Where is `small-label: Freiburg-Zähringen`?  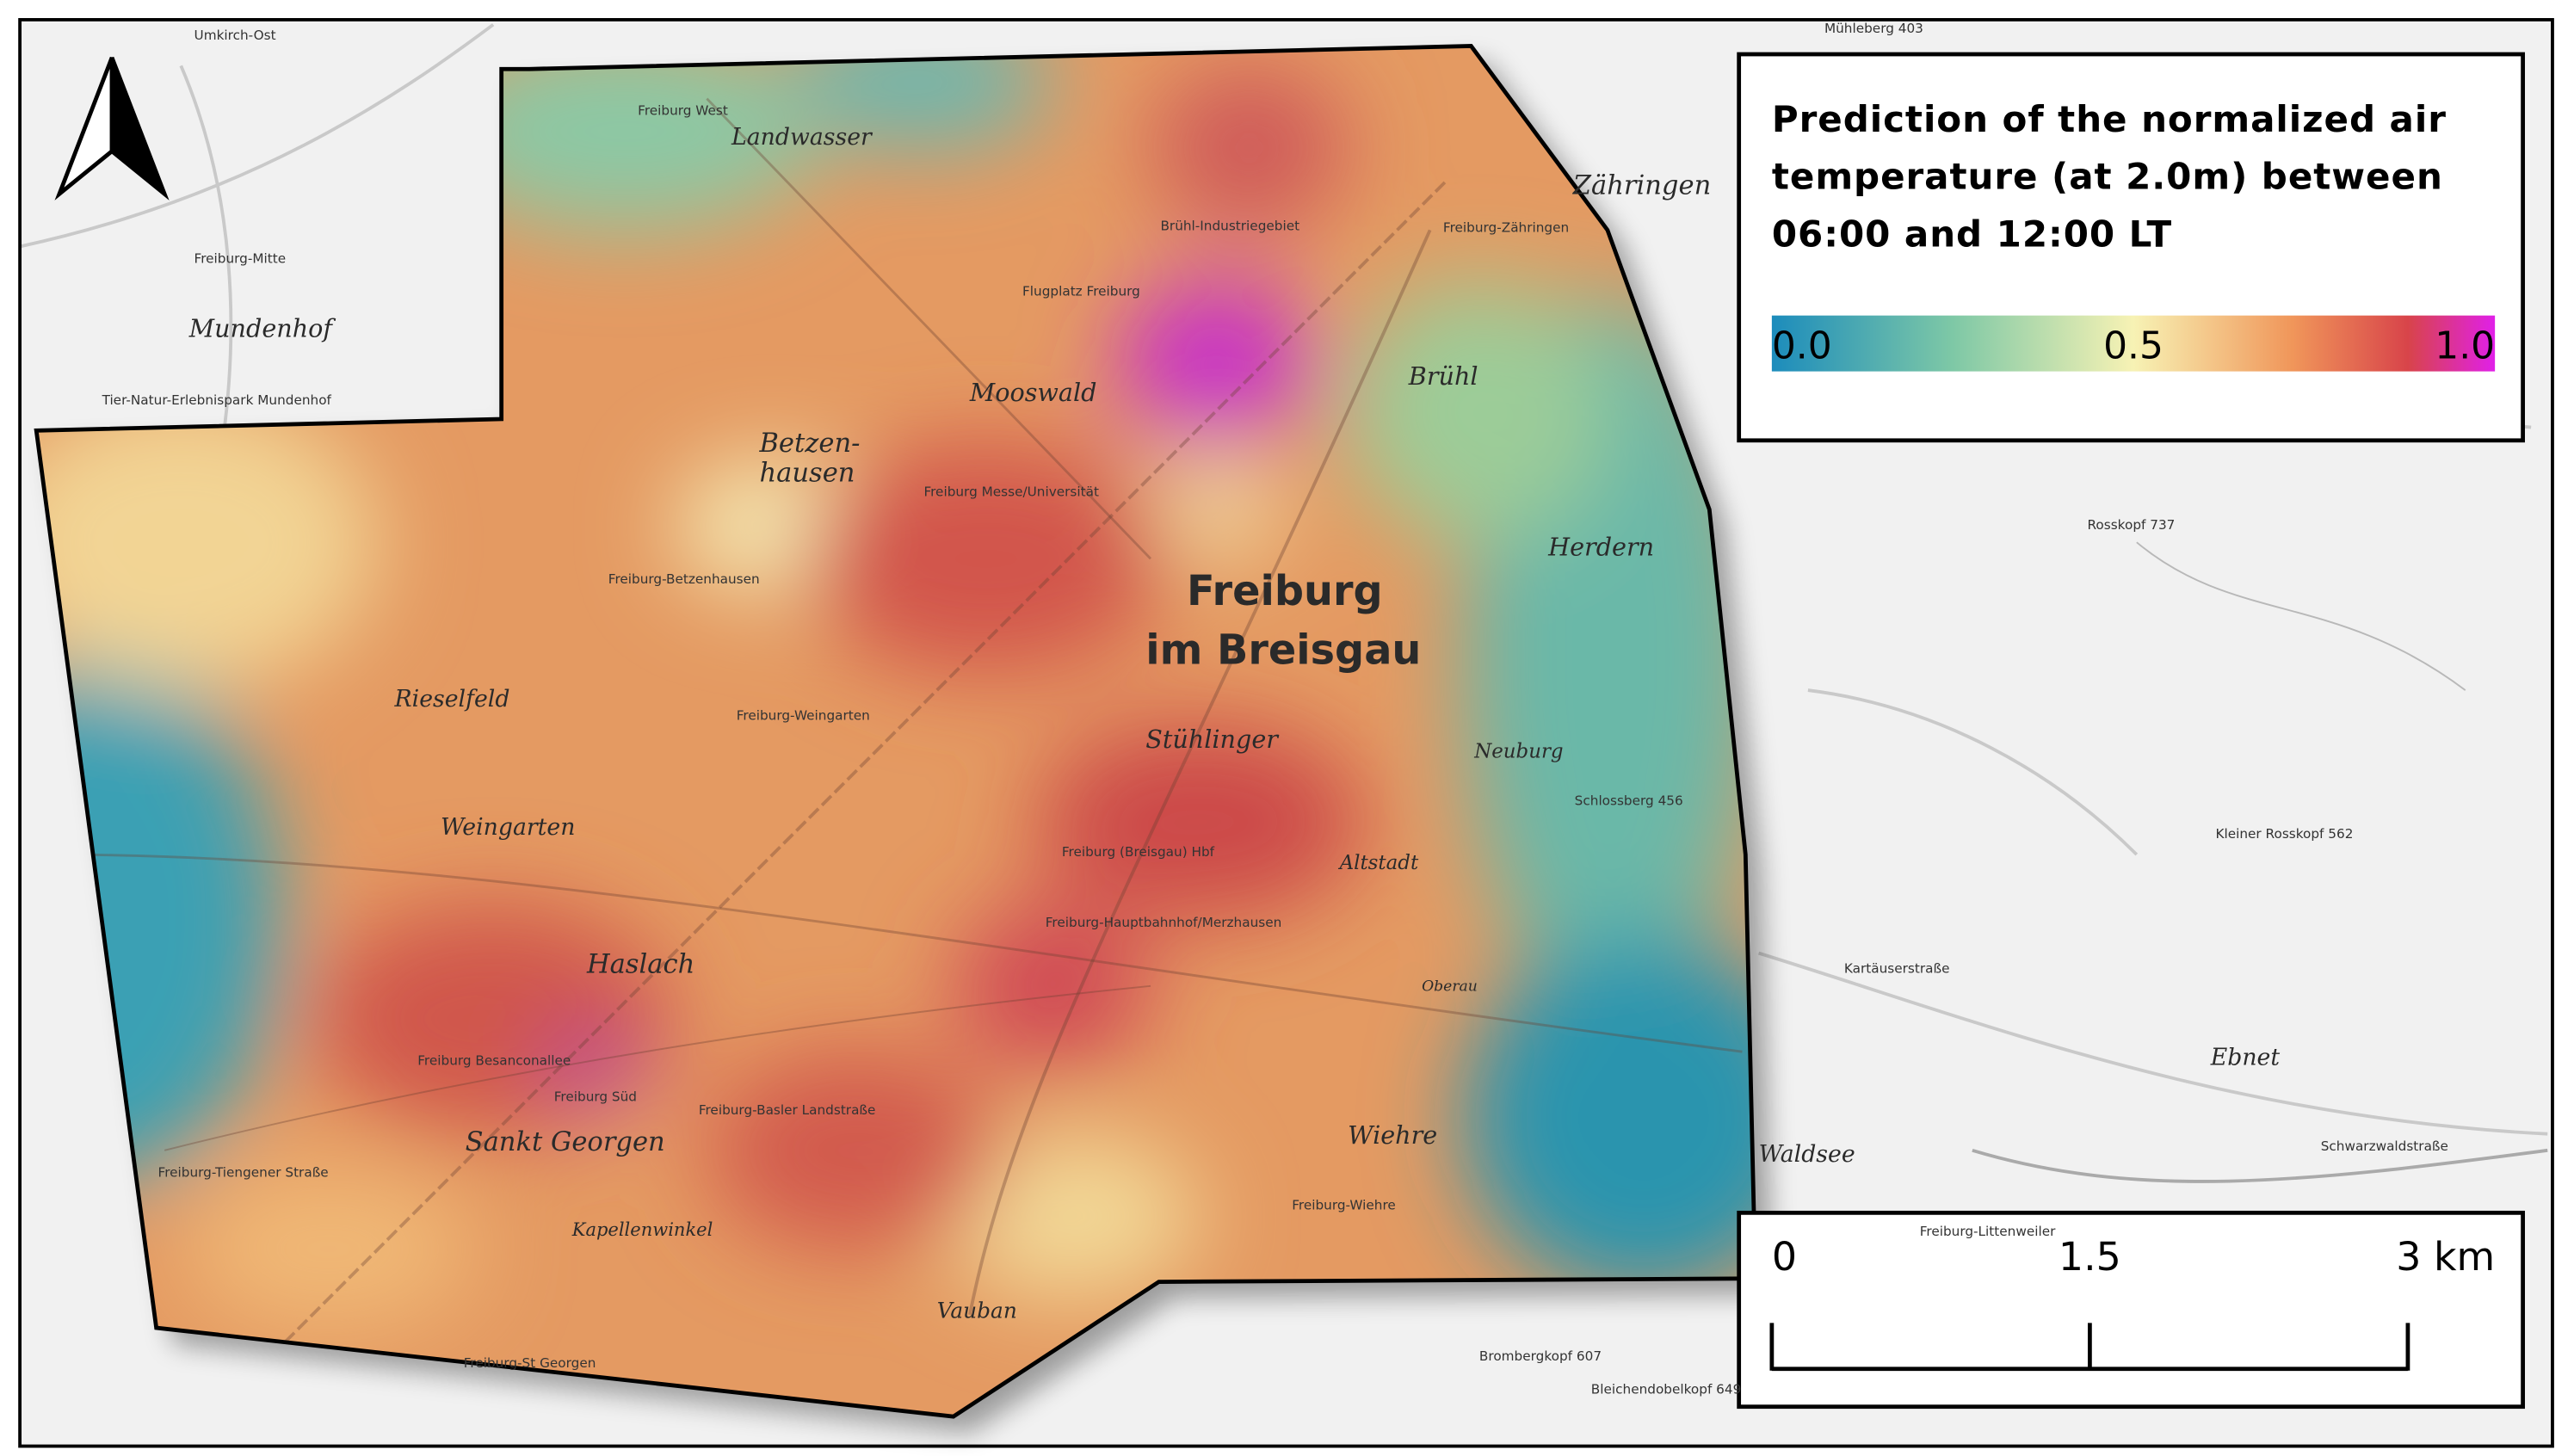 small-label: Freiburg-Zähringen is located at coordinates (1506, 227).